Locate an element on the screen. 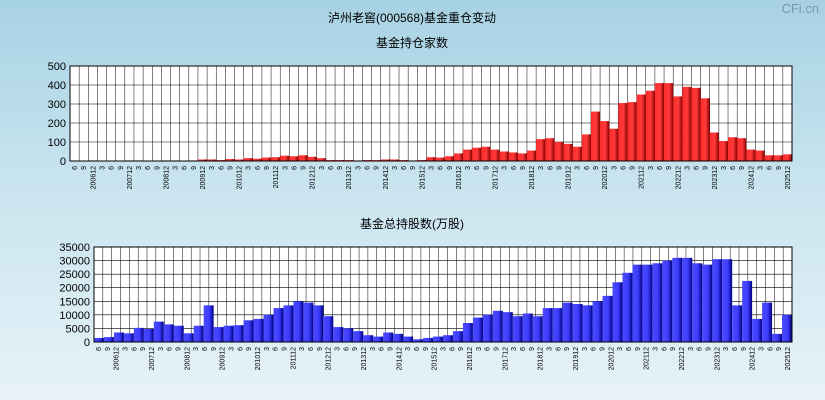 This screenshot has height=400, width=825. y-tick-label: 25000 is located at coordinates (74, 275).